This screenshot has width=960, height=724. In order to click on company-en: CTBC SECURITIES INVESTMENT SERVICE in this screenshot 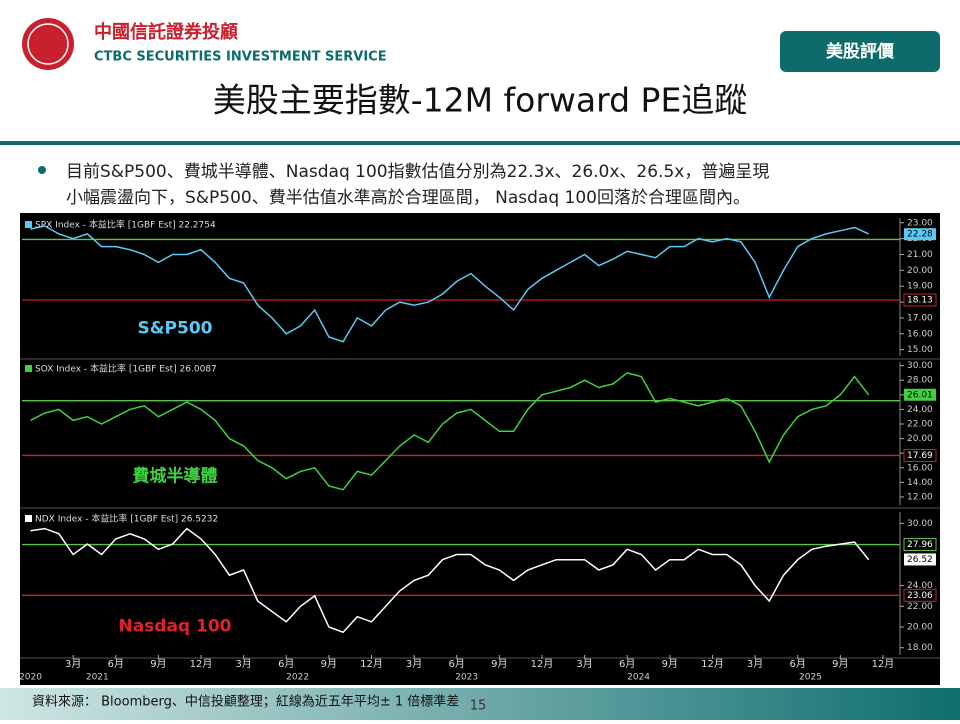, I will do `click(240, 57)`.